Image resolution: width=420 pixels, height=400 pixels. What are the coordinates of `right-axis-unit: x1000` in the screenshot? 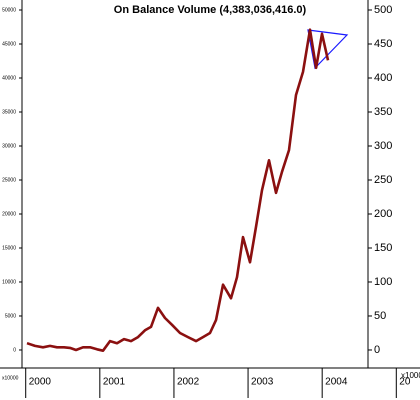 It's located at (410, 375).